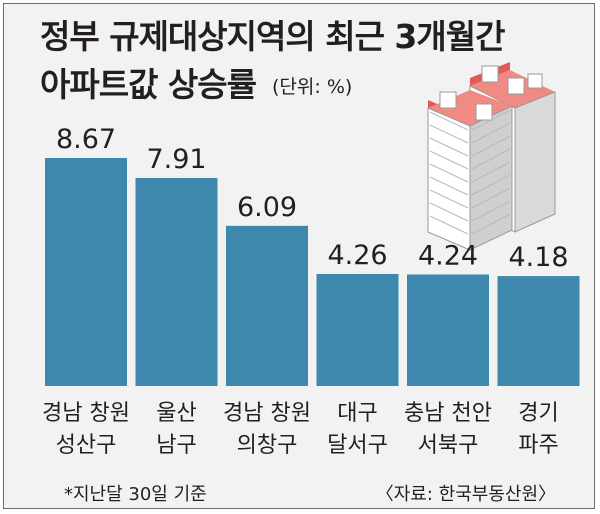  I want to click on category-label-6-line2: 파주, so click(538, 445).